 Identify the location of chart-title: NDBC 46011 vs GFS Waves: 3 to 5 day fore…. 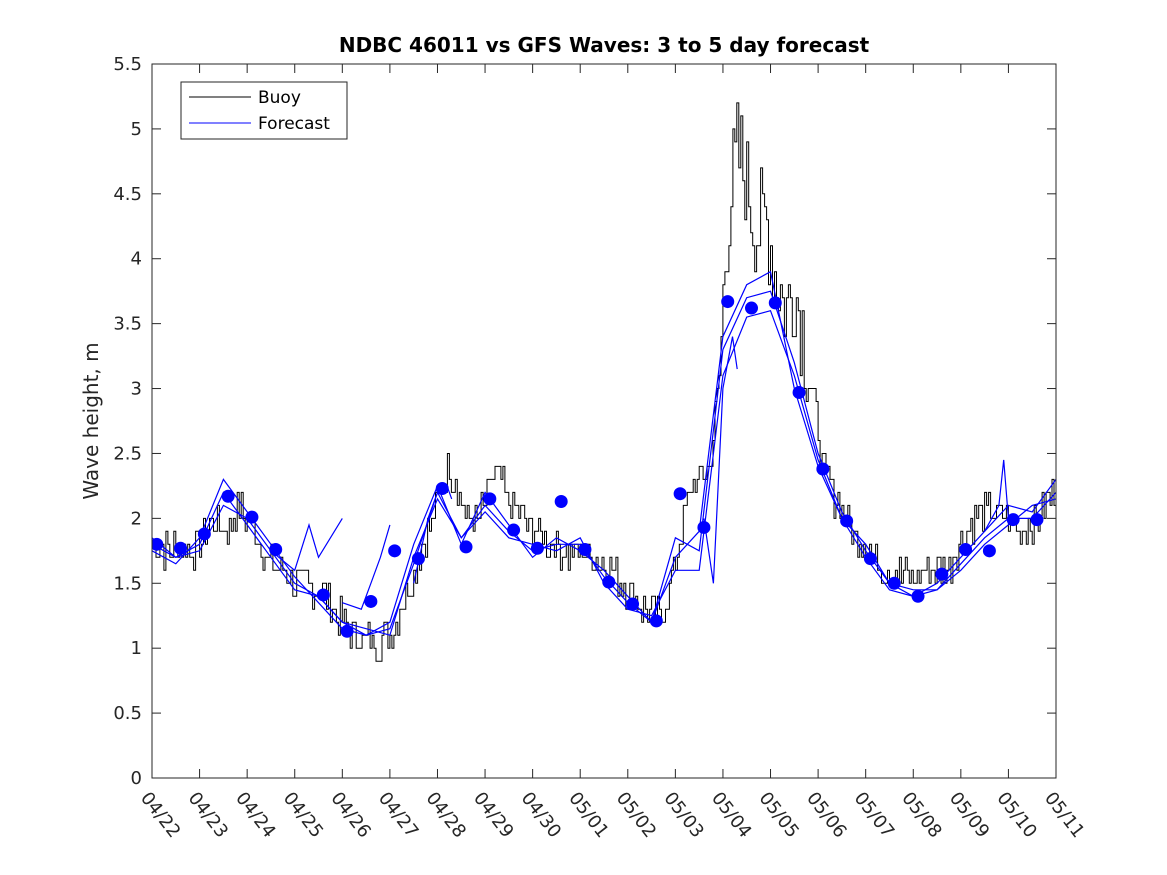
(604, 45).